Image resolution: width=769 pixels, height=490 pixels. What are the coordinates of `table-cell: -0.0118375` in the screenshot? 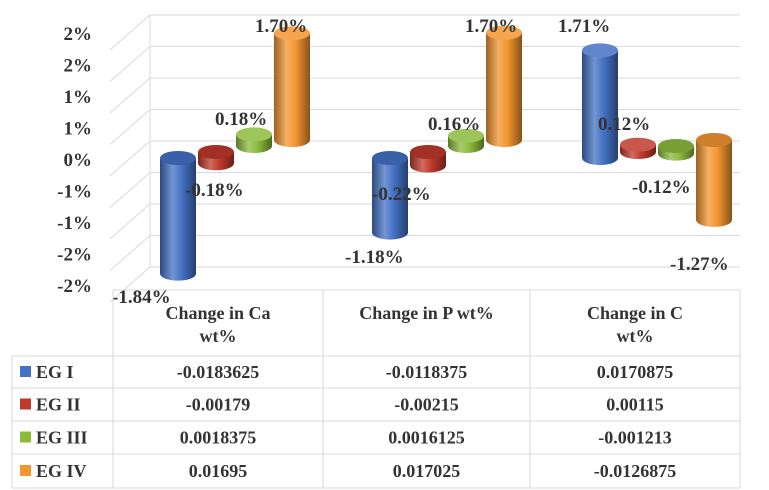 It's located at (427, 372).